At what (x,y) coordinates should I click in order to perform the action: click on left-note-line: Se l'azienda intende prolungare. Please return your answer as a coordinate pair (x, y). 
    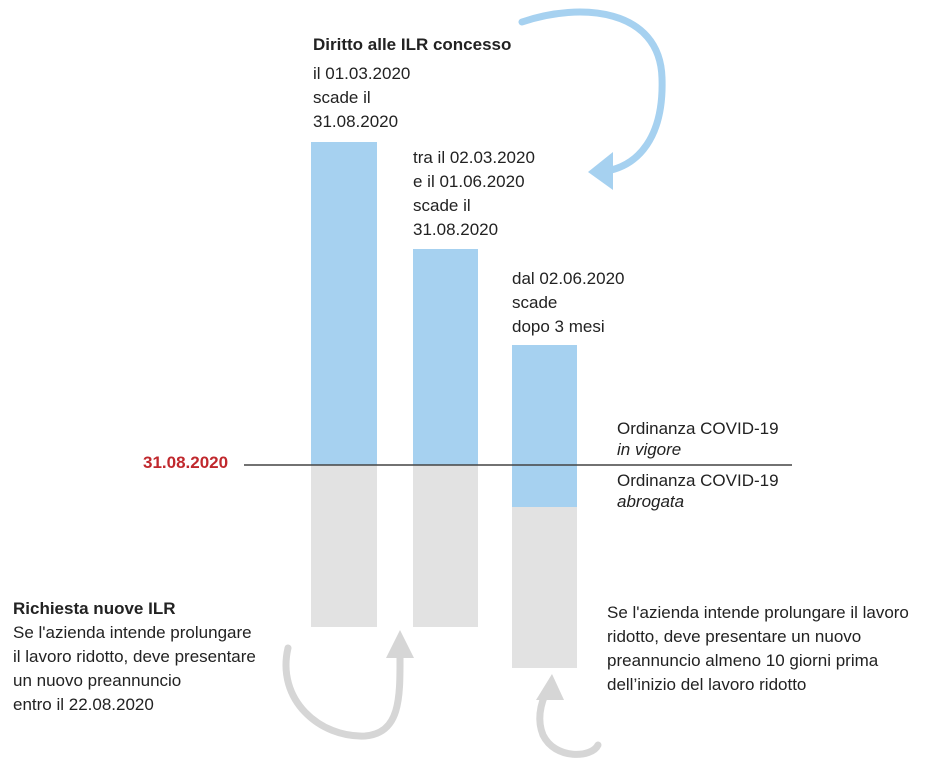
    Looking at the image, I should click on (132, 632).